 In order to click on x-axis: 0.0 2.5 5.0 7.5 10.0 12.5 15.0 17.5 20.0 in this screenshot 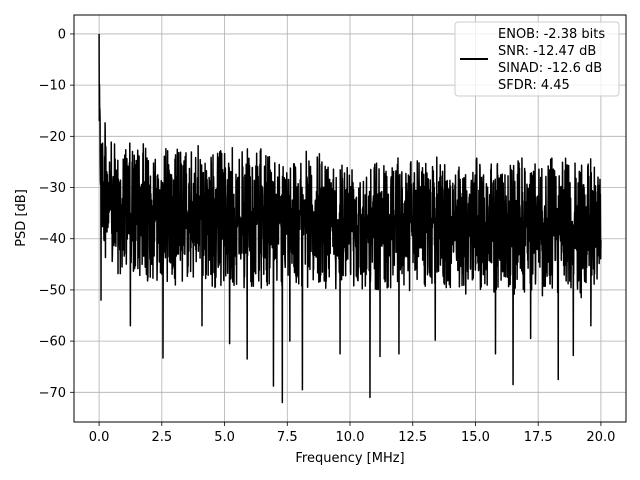, I will do `click(352, 433)`.